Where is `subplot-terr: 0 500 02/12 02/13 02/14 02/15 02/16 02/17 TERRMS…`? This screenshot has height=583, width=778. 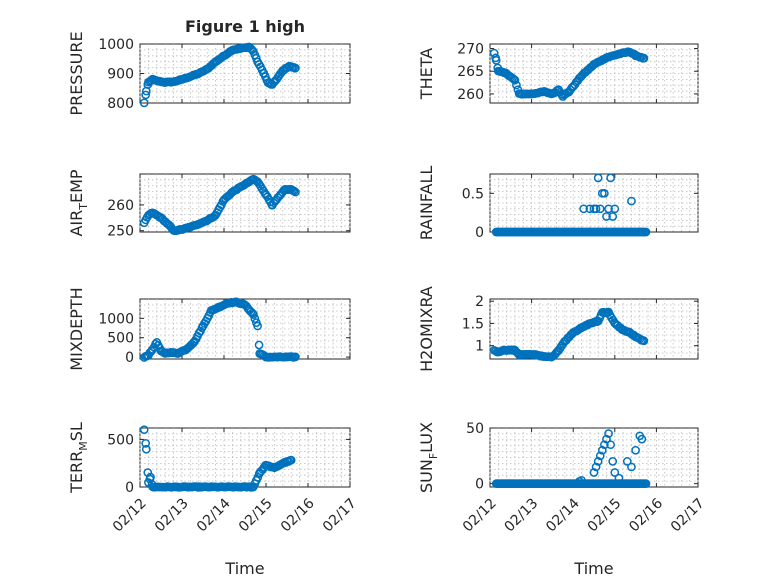
subplot-terr: 0 500 02/12 02/13 02/14 02/15 02/16 02/17 TERRMS… is located at coordinates (213, 500).